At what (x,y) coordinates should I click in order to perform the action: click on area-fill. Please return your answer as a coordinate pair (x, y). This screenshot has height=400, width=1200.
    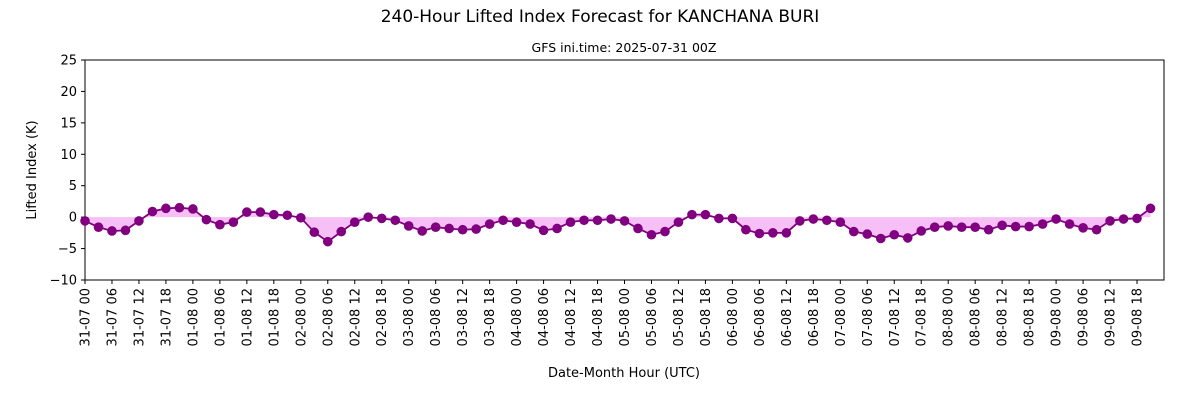
    Looking at the image, I should click on (618, 224).